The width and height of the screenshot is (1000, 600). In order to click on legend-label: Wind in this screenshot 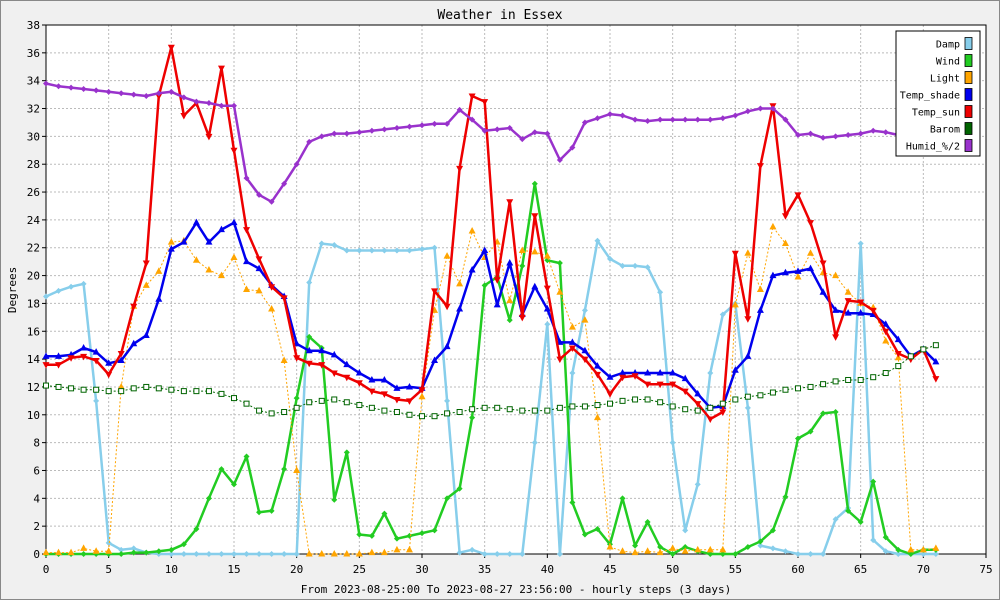, I will do `click(948, 62)`.